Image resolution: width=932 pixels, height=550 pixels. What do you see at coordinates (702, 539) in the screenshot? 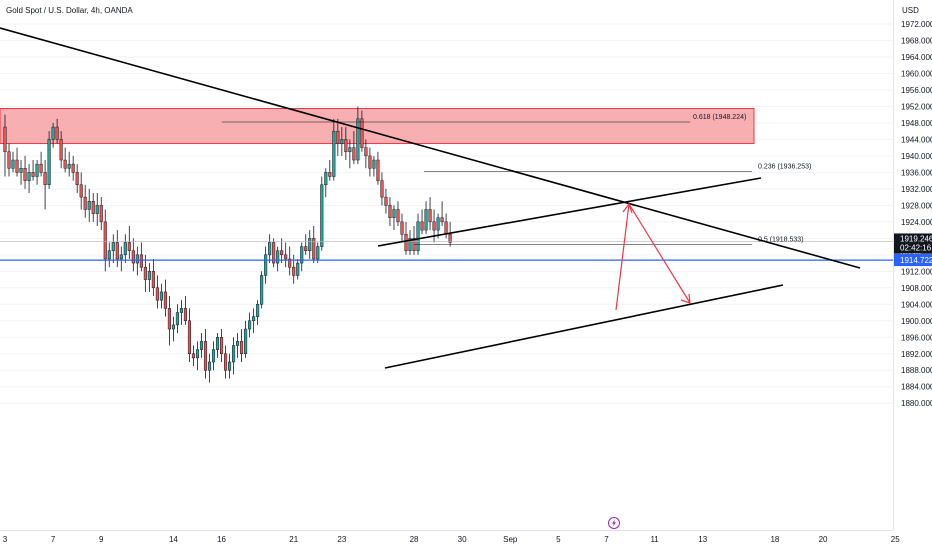
I see `time-tick-label: 13` at bounding box center [702, 539].